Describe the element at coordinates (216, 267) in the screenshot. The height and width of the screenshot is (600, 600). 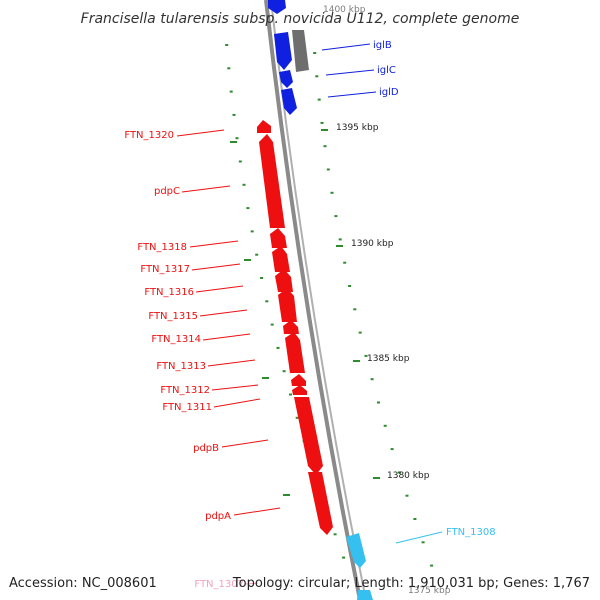
I see `FTN_1317-connector` at that location.